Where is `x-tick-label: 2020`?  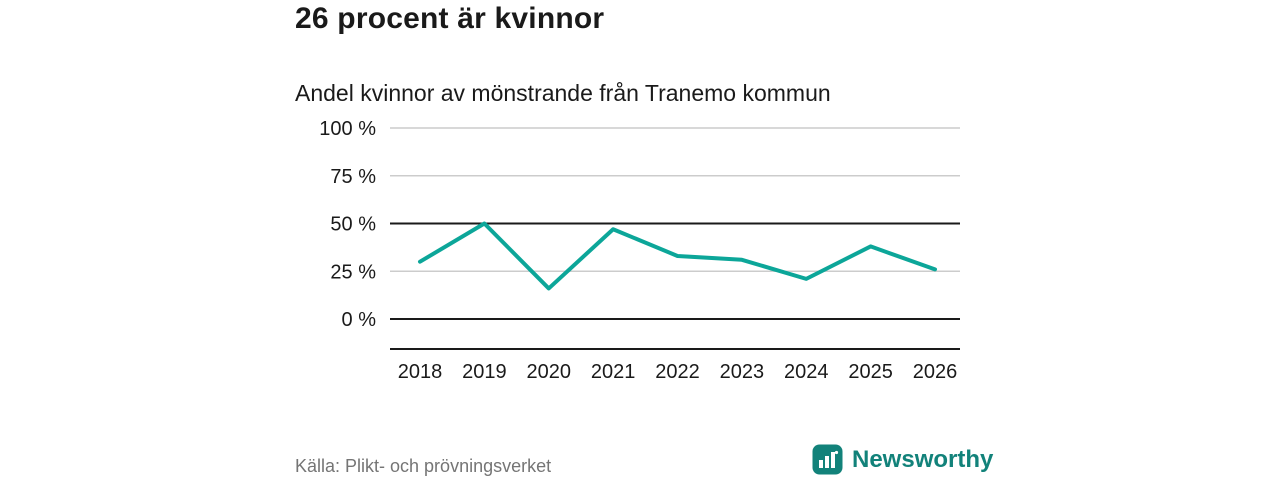
x-tick-label: 2020 is located at coordinates (549, 372).